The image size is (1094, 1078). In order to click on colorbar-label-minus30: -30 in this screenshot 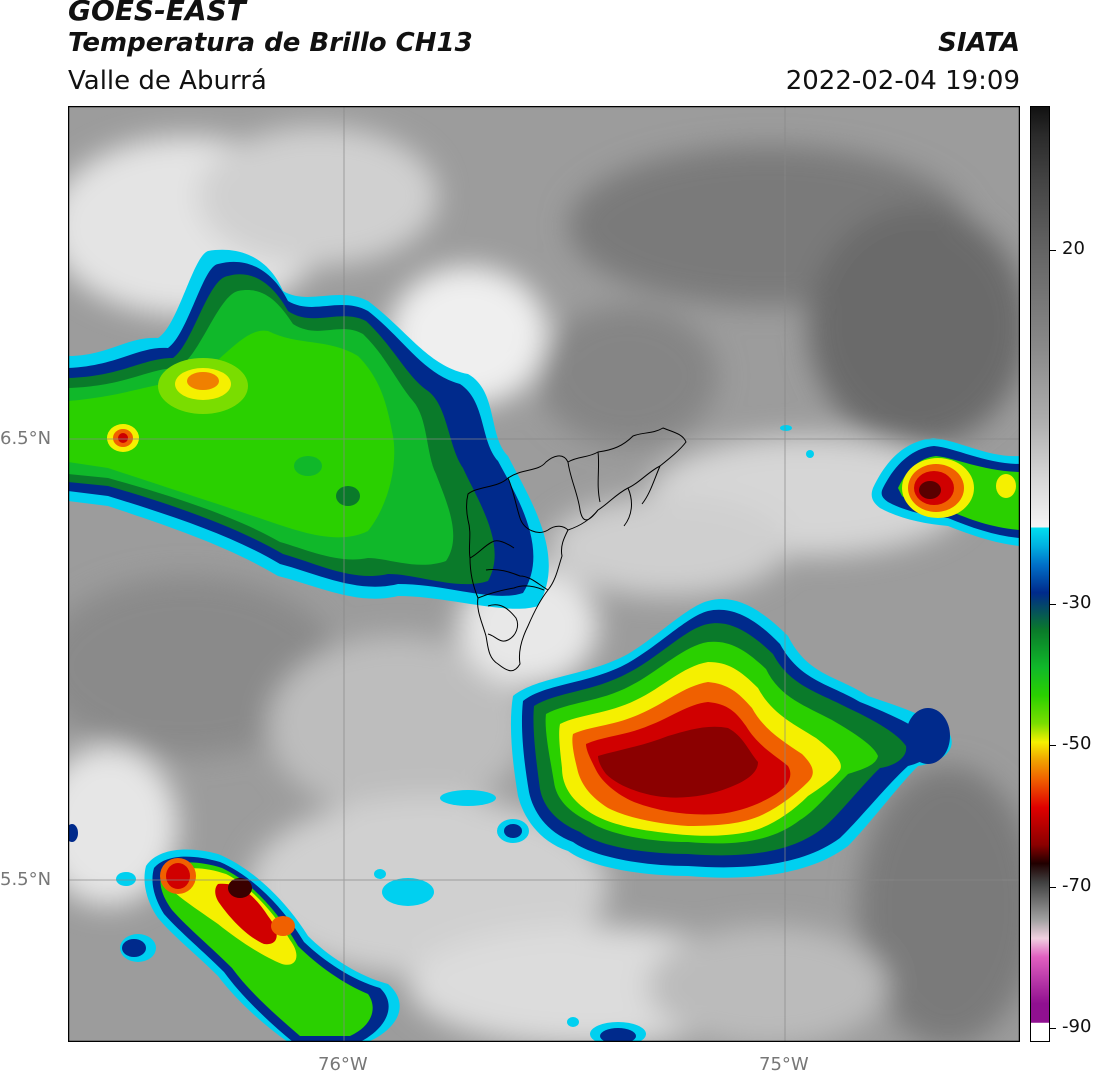, I will do `click(1077, 602)`.